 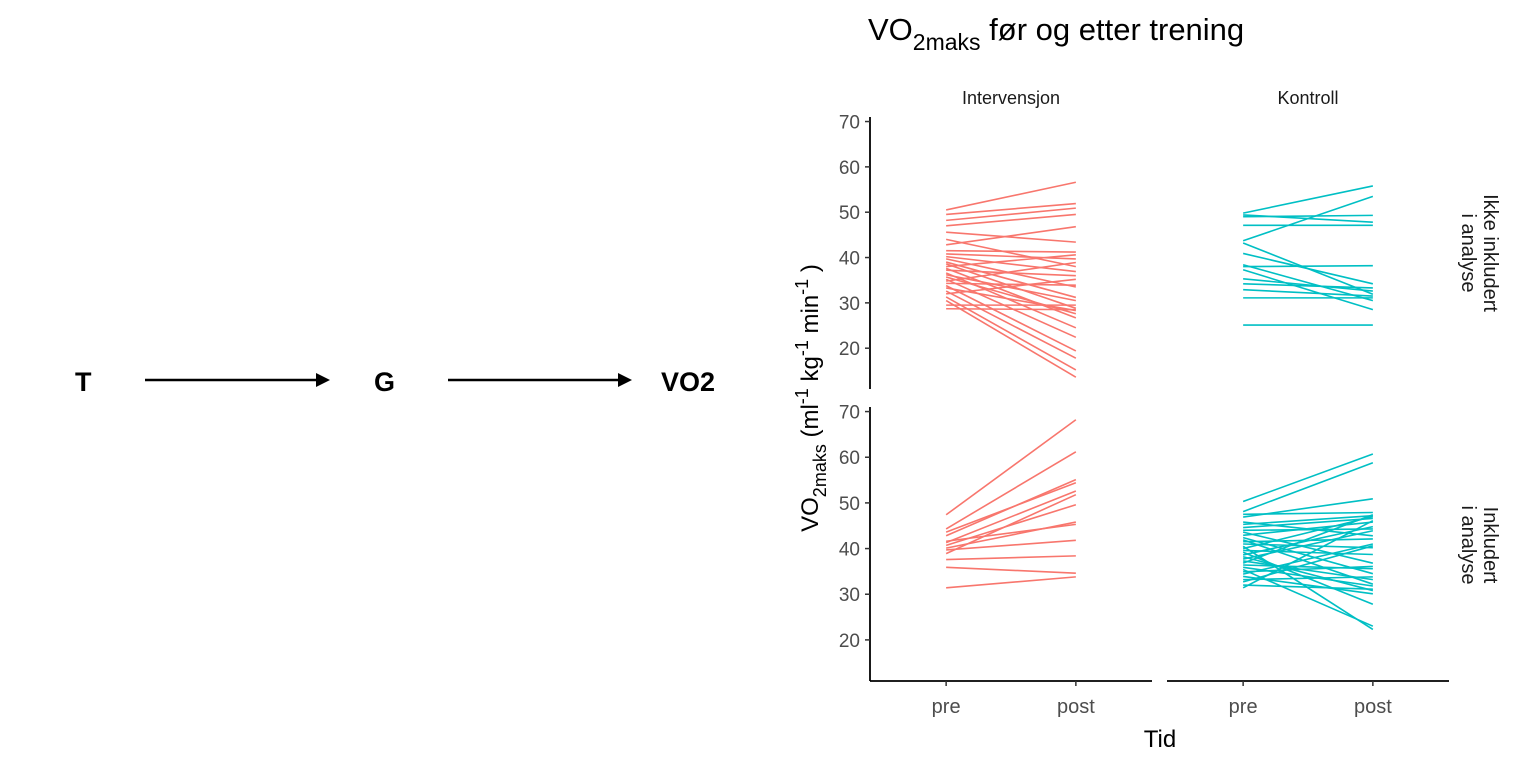 What do you see at coordinates (1468, 253) in the screenshot?
I see `row-strip-top-line2: i analyse` at bounding box center [1468, 253].